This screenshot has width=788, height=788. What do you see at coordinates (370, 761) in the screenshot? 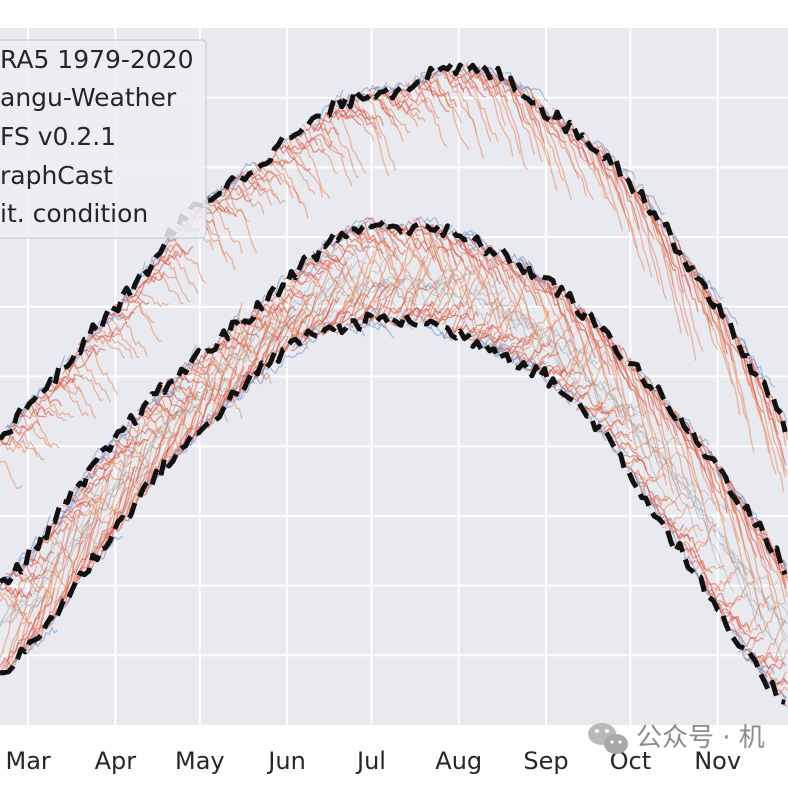
I see `x-tick-label-jul: Jul` at bounding box center [370, 761].